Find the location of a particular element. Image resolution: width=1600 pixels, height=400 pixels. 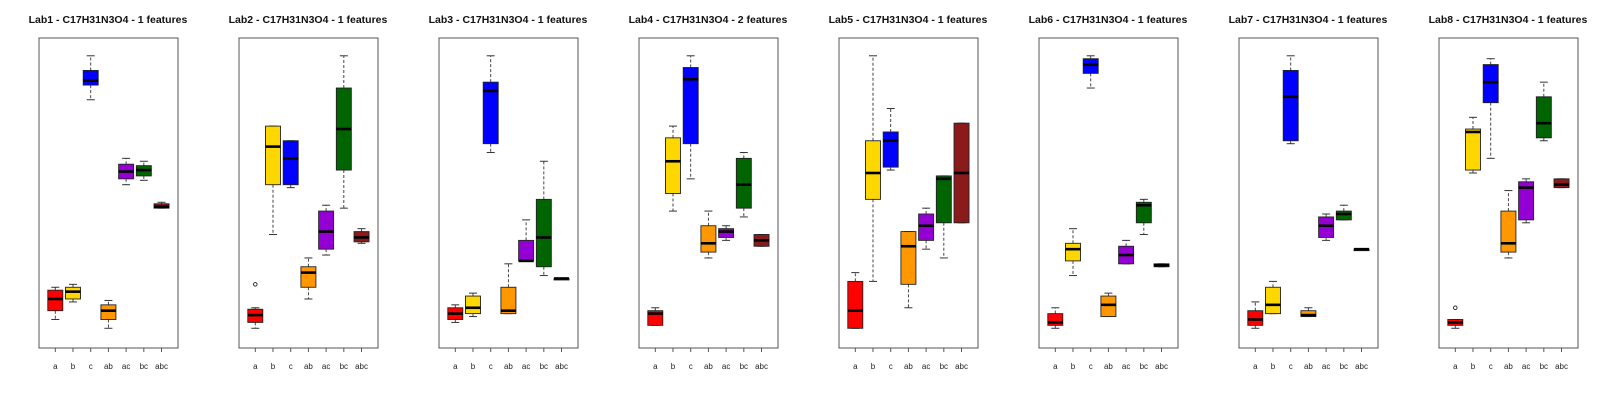

panel-title: Lab4 - C17H31N3O4 - 2 features is located at coordinates (708, 20).